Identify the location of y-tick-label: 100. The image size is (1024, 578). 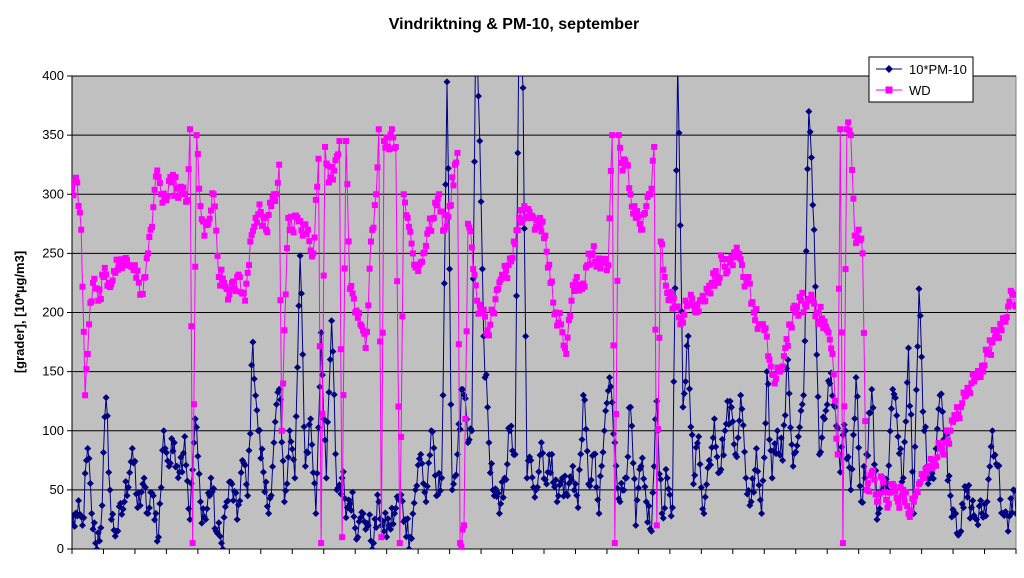
(53, 430).